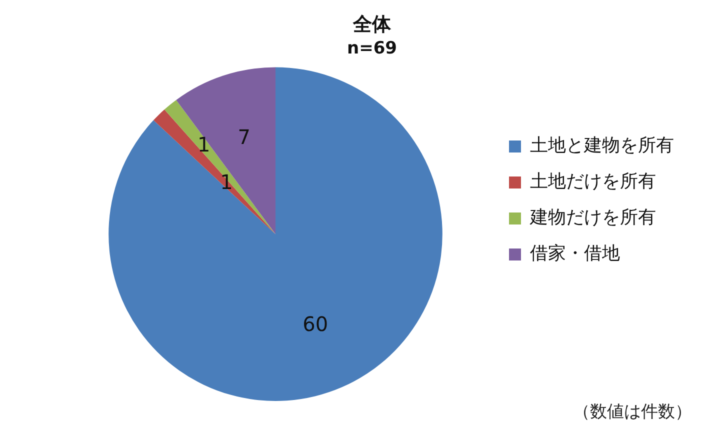 Image resolution: width=714 pixels, height=429 pixels. What do you see at coordinates (244, 137) in the screenshot?
I see `data-label: 7` at bounding box center [244, 137].